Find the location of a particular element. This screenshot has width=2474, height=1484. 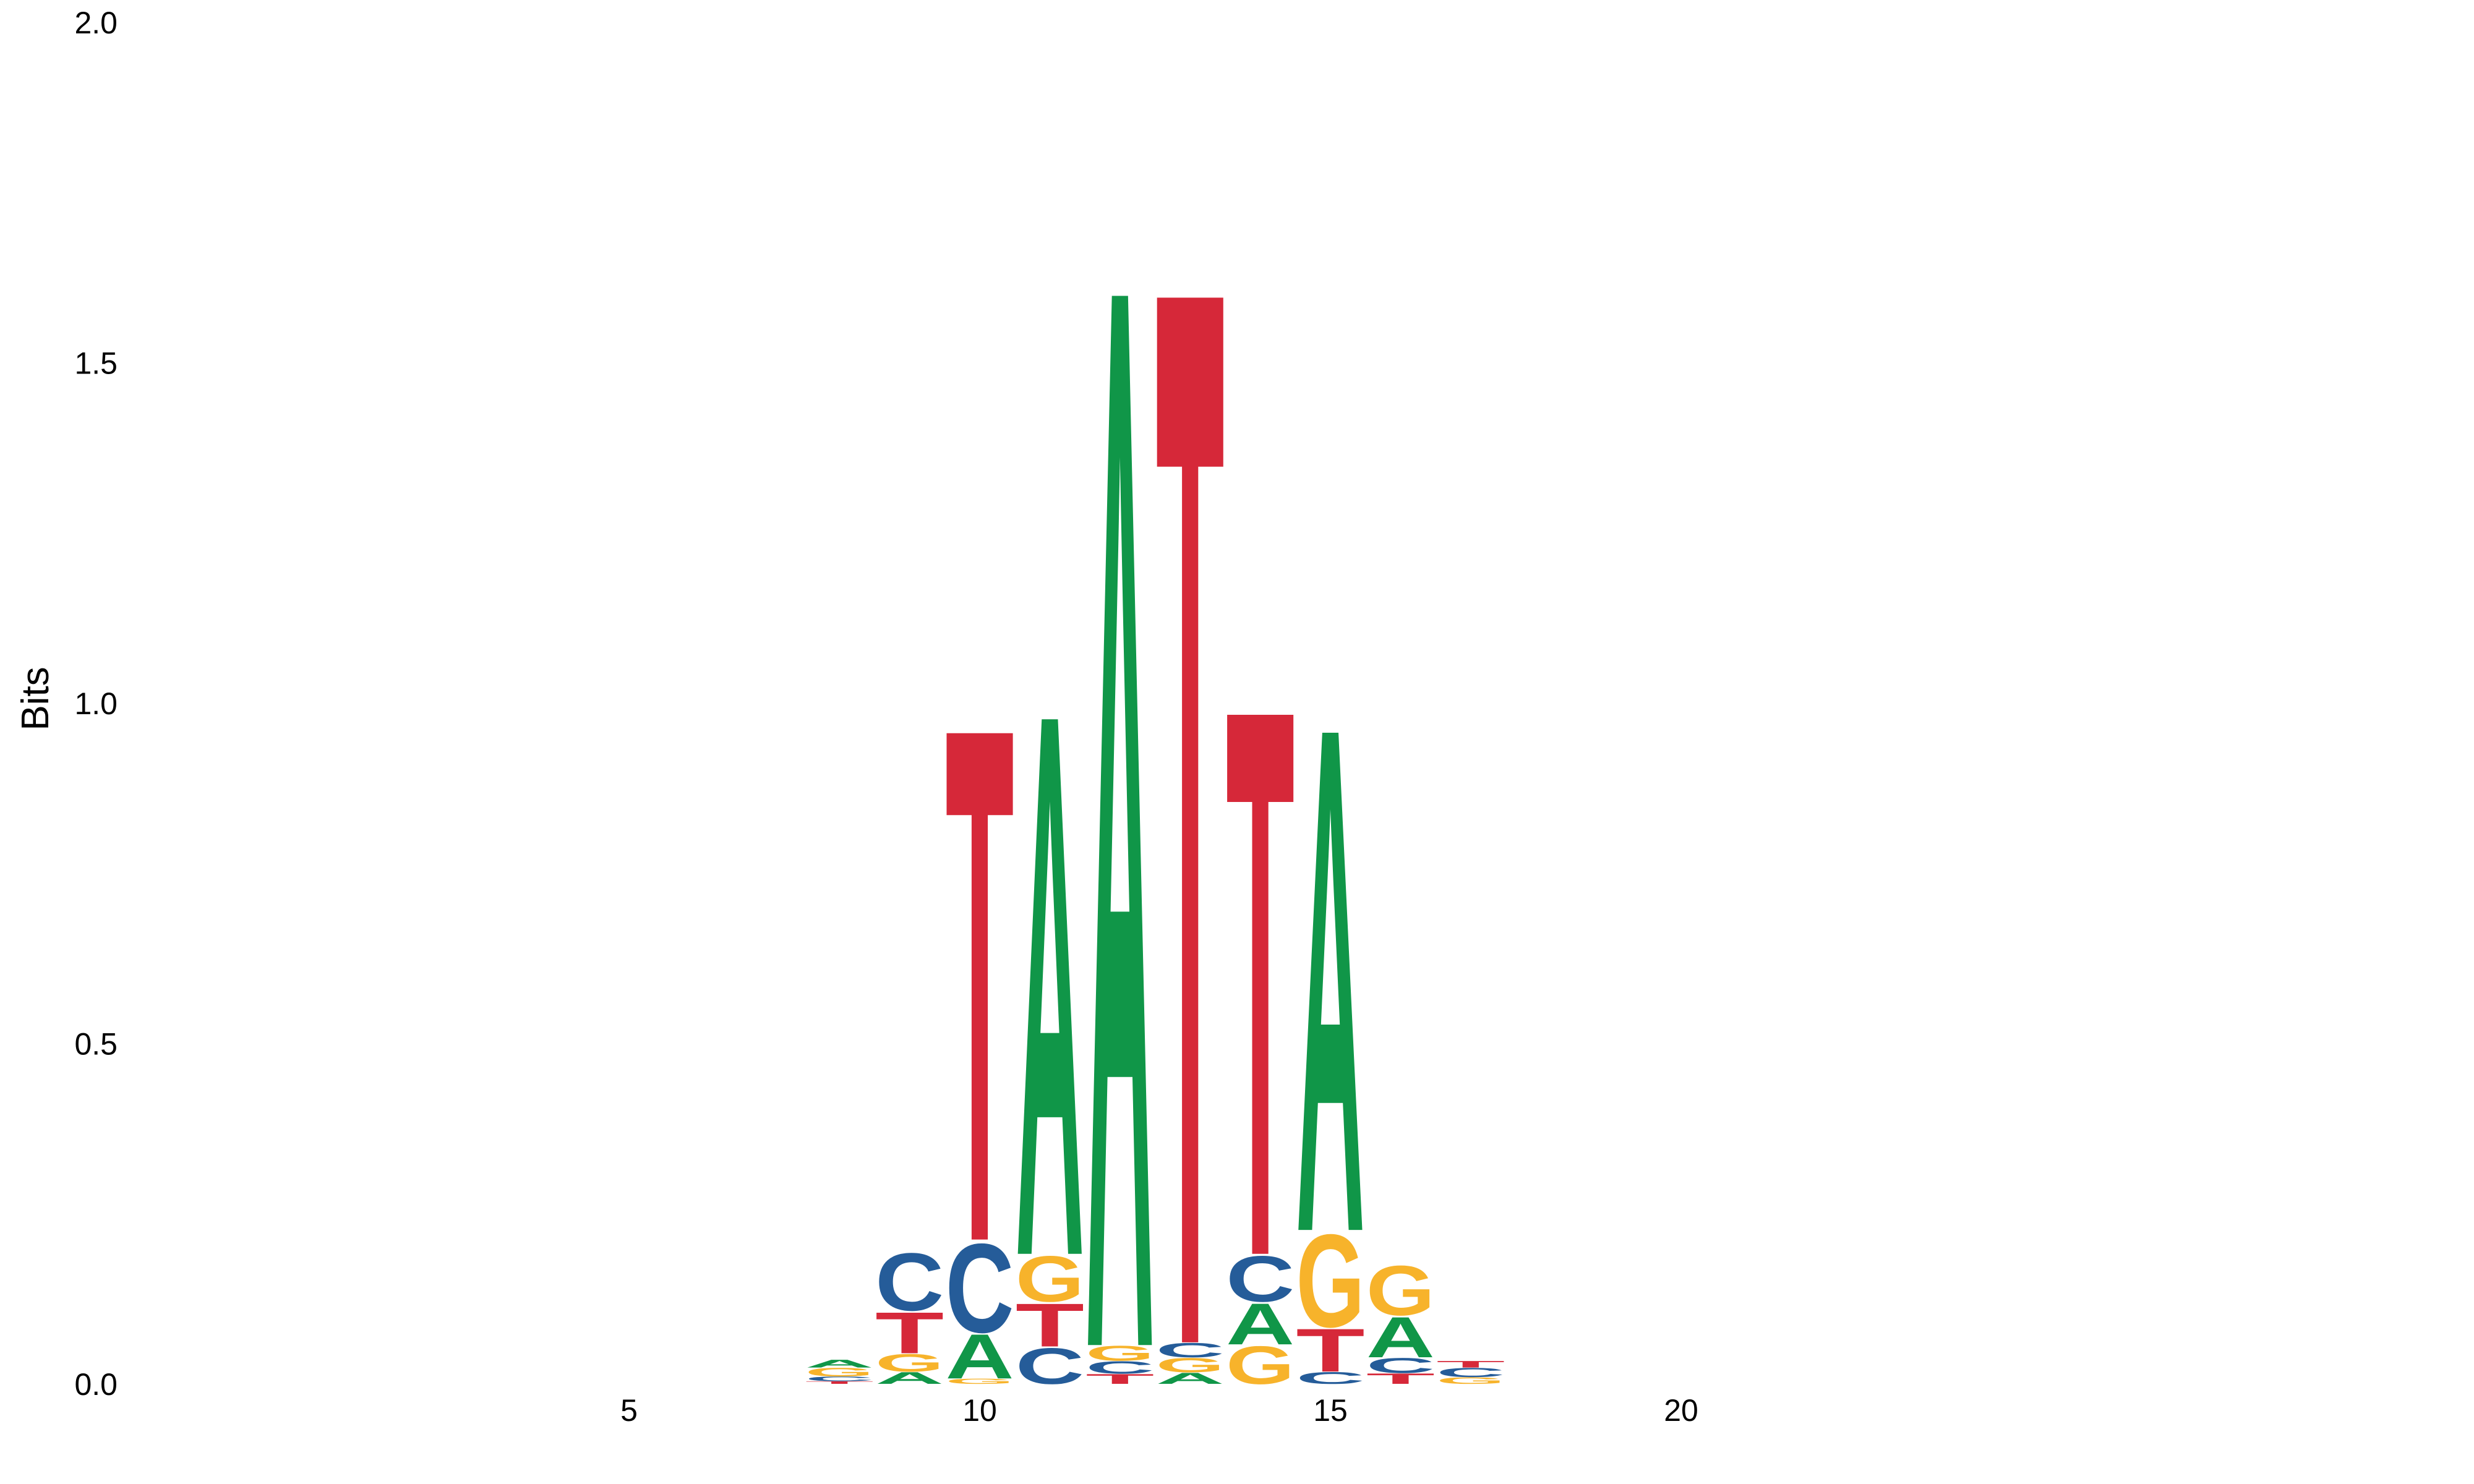

y-axis-title: Bits is located at coordinates (35, 698).